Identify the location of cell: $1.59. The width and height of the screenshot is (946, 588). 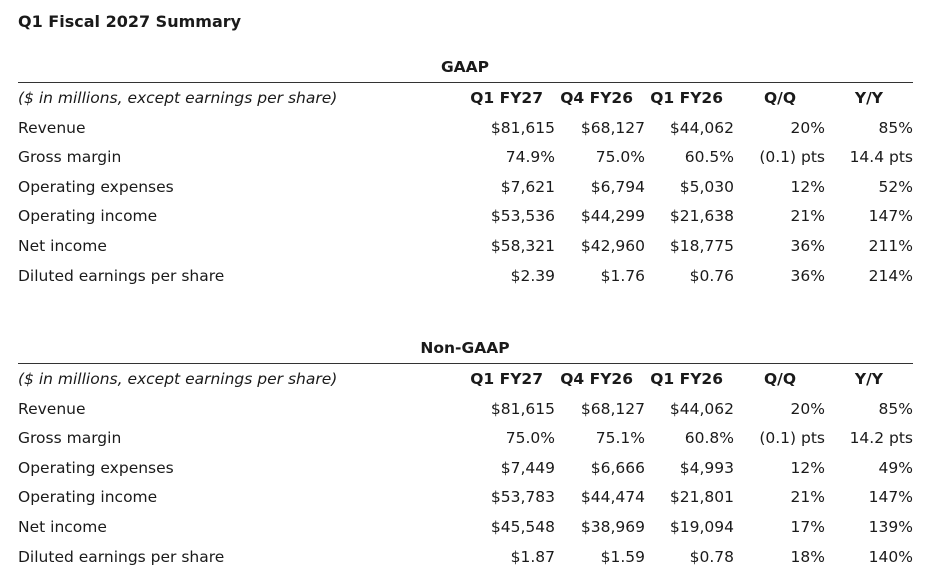
(622, 556).